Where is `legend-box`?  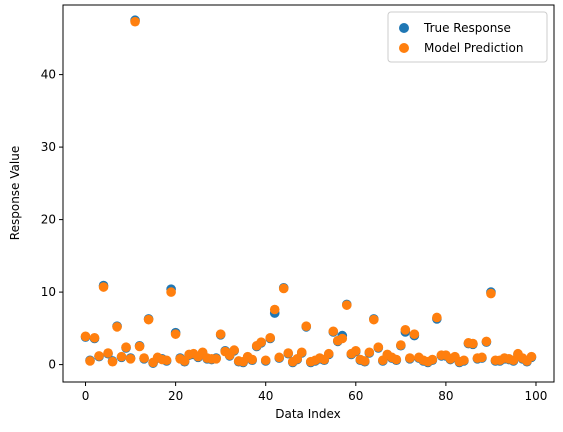 legend-box is located at coordinates (467, 37).